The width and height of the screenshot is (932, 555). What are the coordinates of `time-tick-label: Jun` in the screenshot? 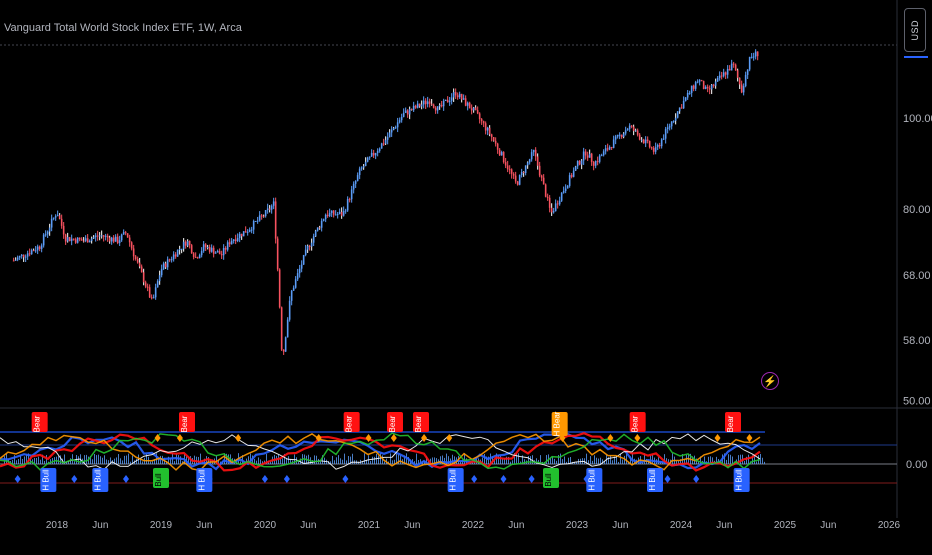 It's located at (100, 525).